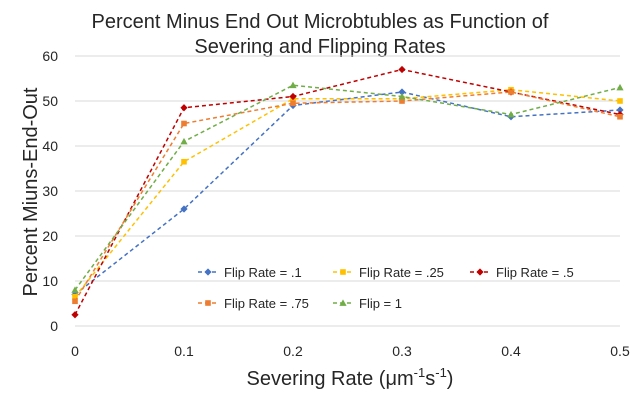 Image resolution: width=641 pixels, height=409 pixels. I want to click on x-axis-label-unit-mu: μm, so click(399, 379).